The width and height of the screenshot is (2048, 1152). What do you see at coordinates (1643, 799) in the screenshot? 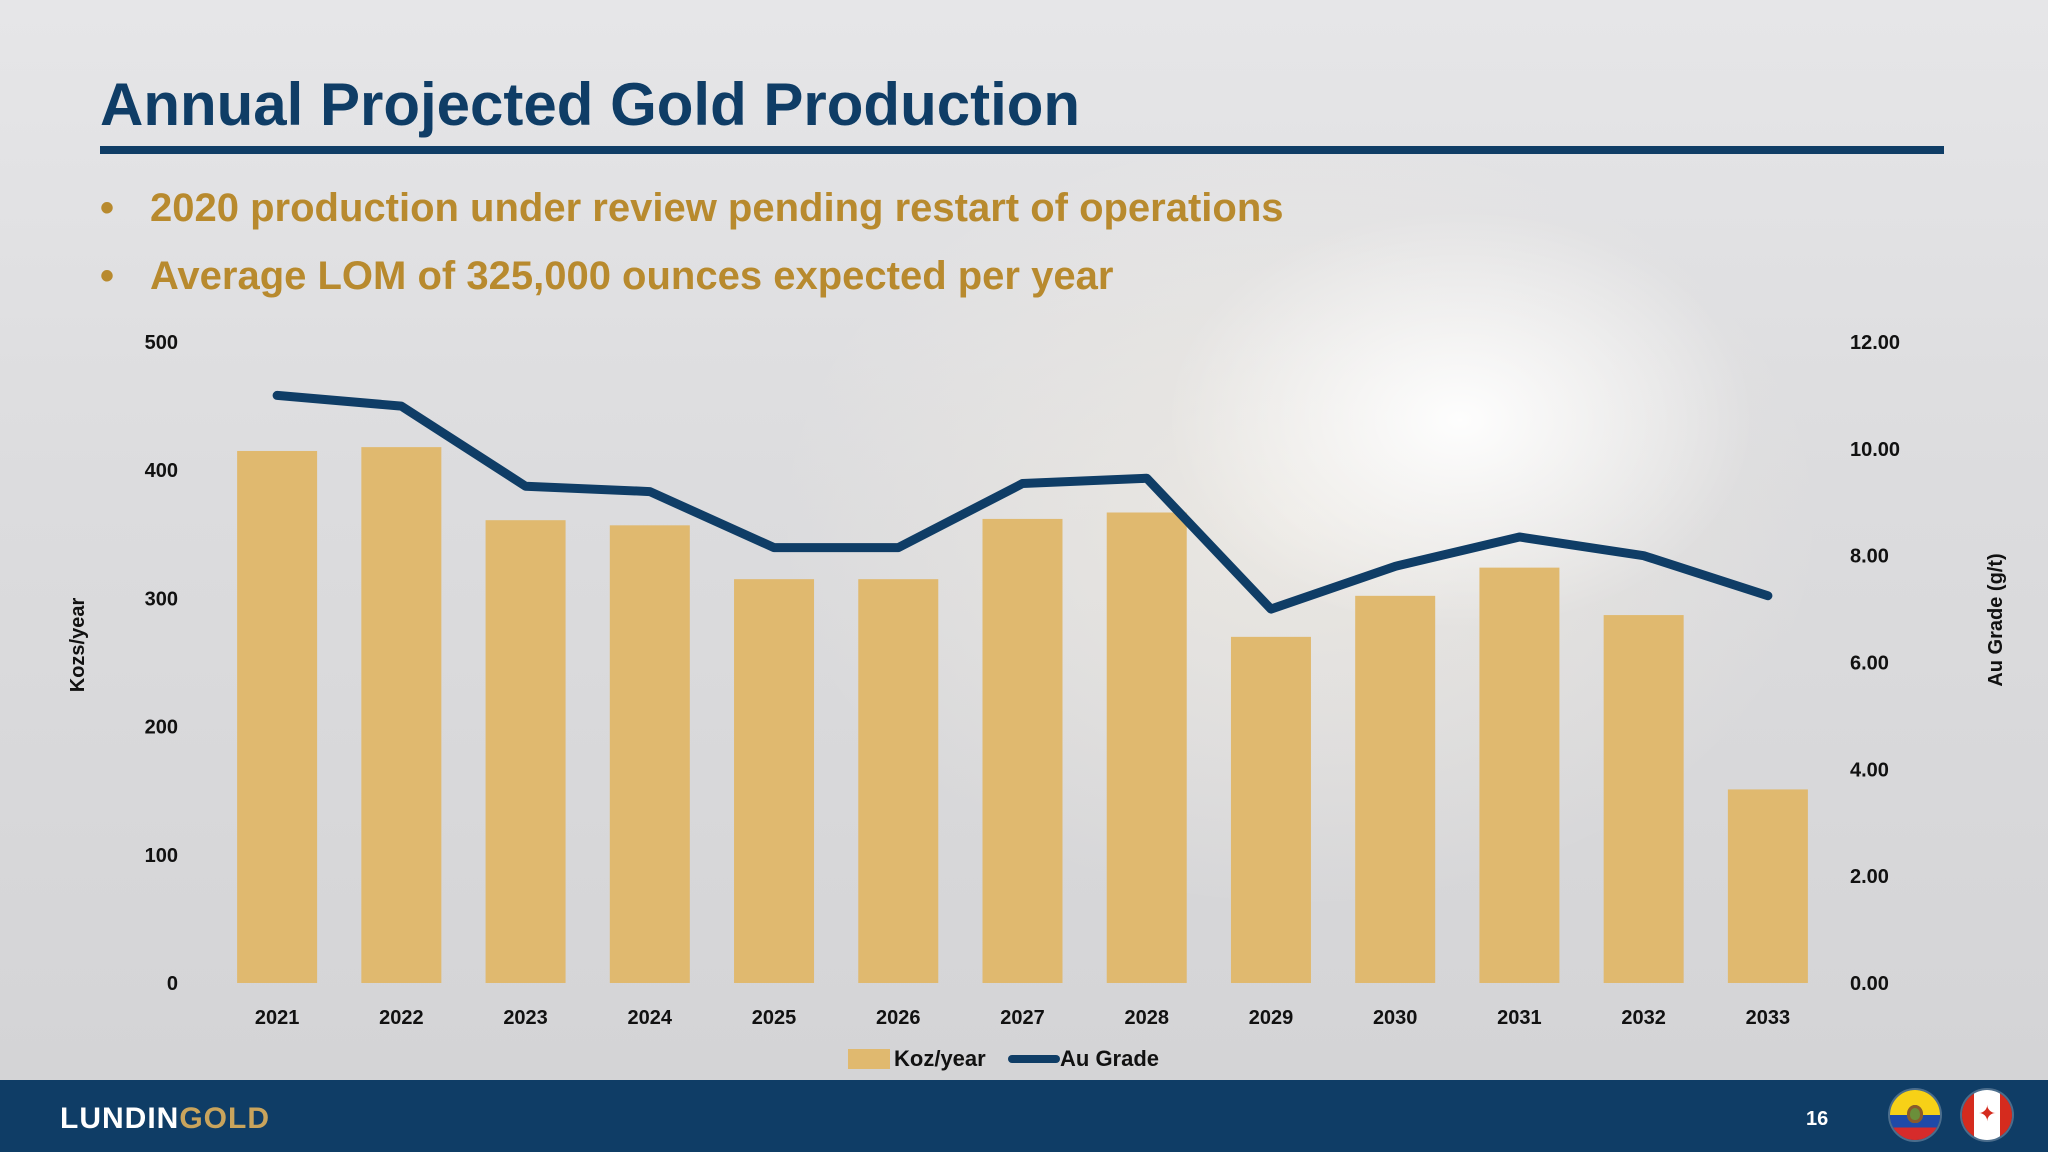
I see `bar-koz-2032` at bounding box center [1643, 799].